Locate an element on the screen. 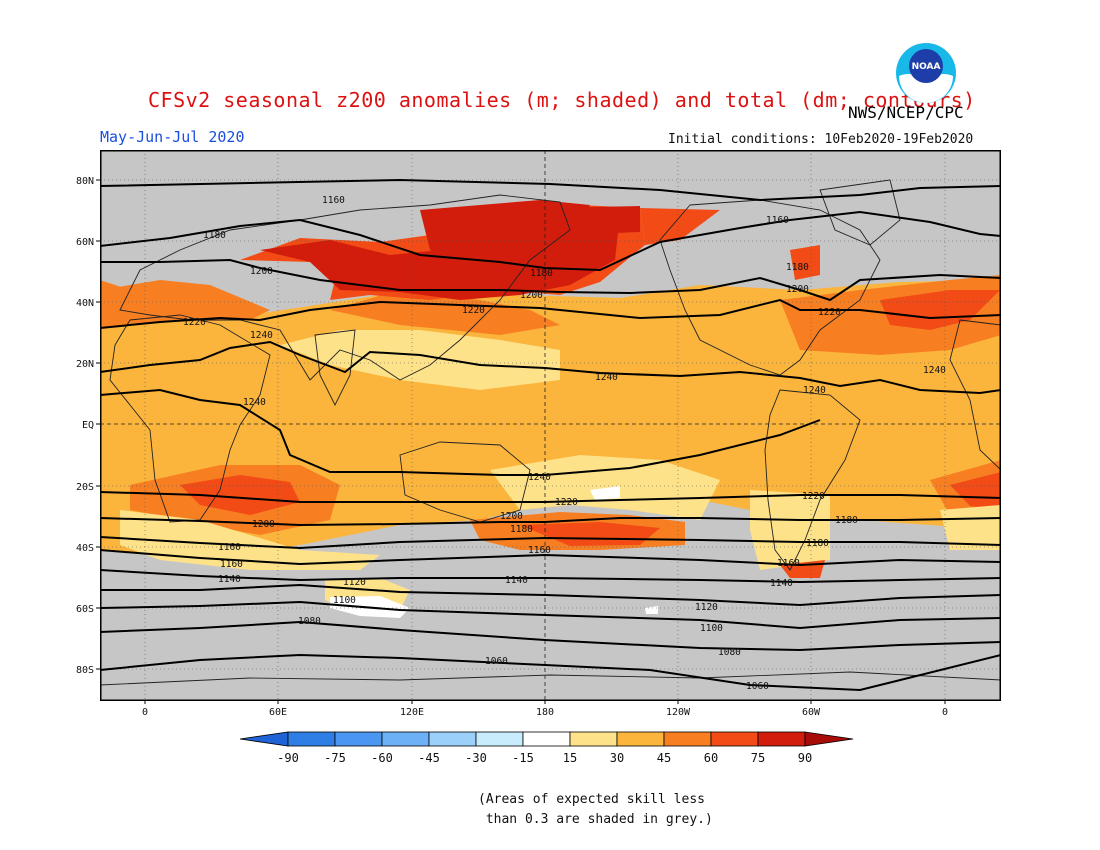  lat-label: 20N is located at coordinates (85, 364).